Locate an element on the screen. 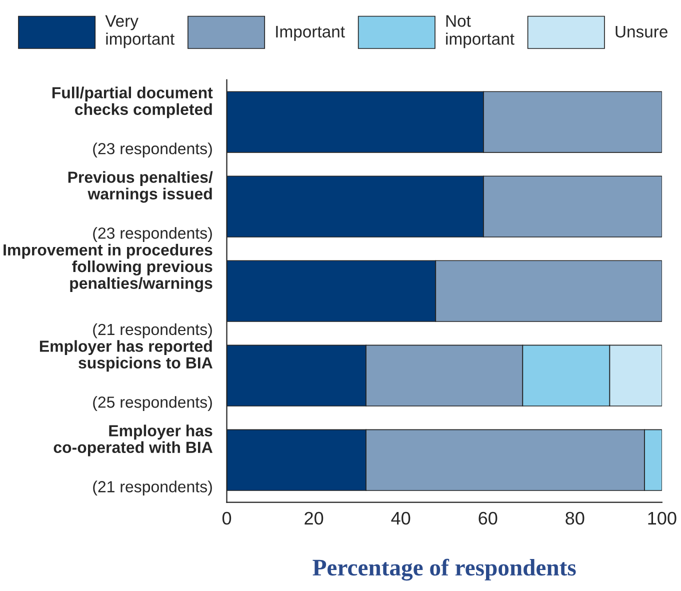  x-tick-label: 20 is located at coordinates (314, 518).